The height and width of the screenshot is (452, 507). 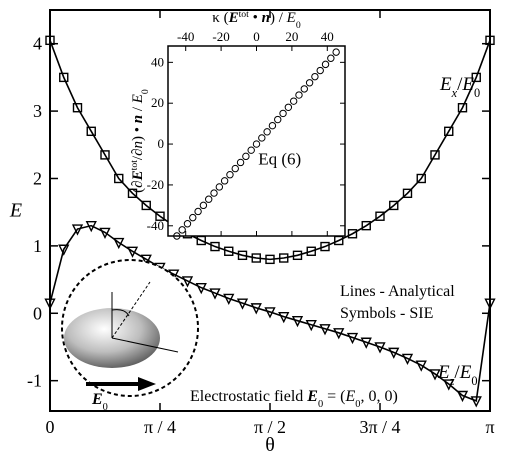 What do you see at coordinates (140, 141) in the screenshot?
I see `y-axis-label: (∂Etot/∂n) • n / E0` at bounding box center [140, 141].